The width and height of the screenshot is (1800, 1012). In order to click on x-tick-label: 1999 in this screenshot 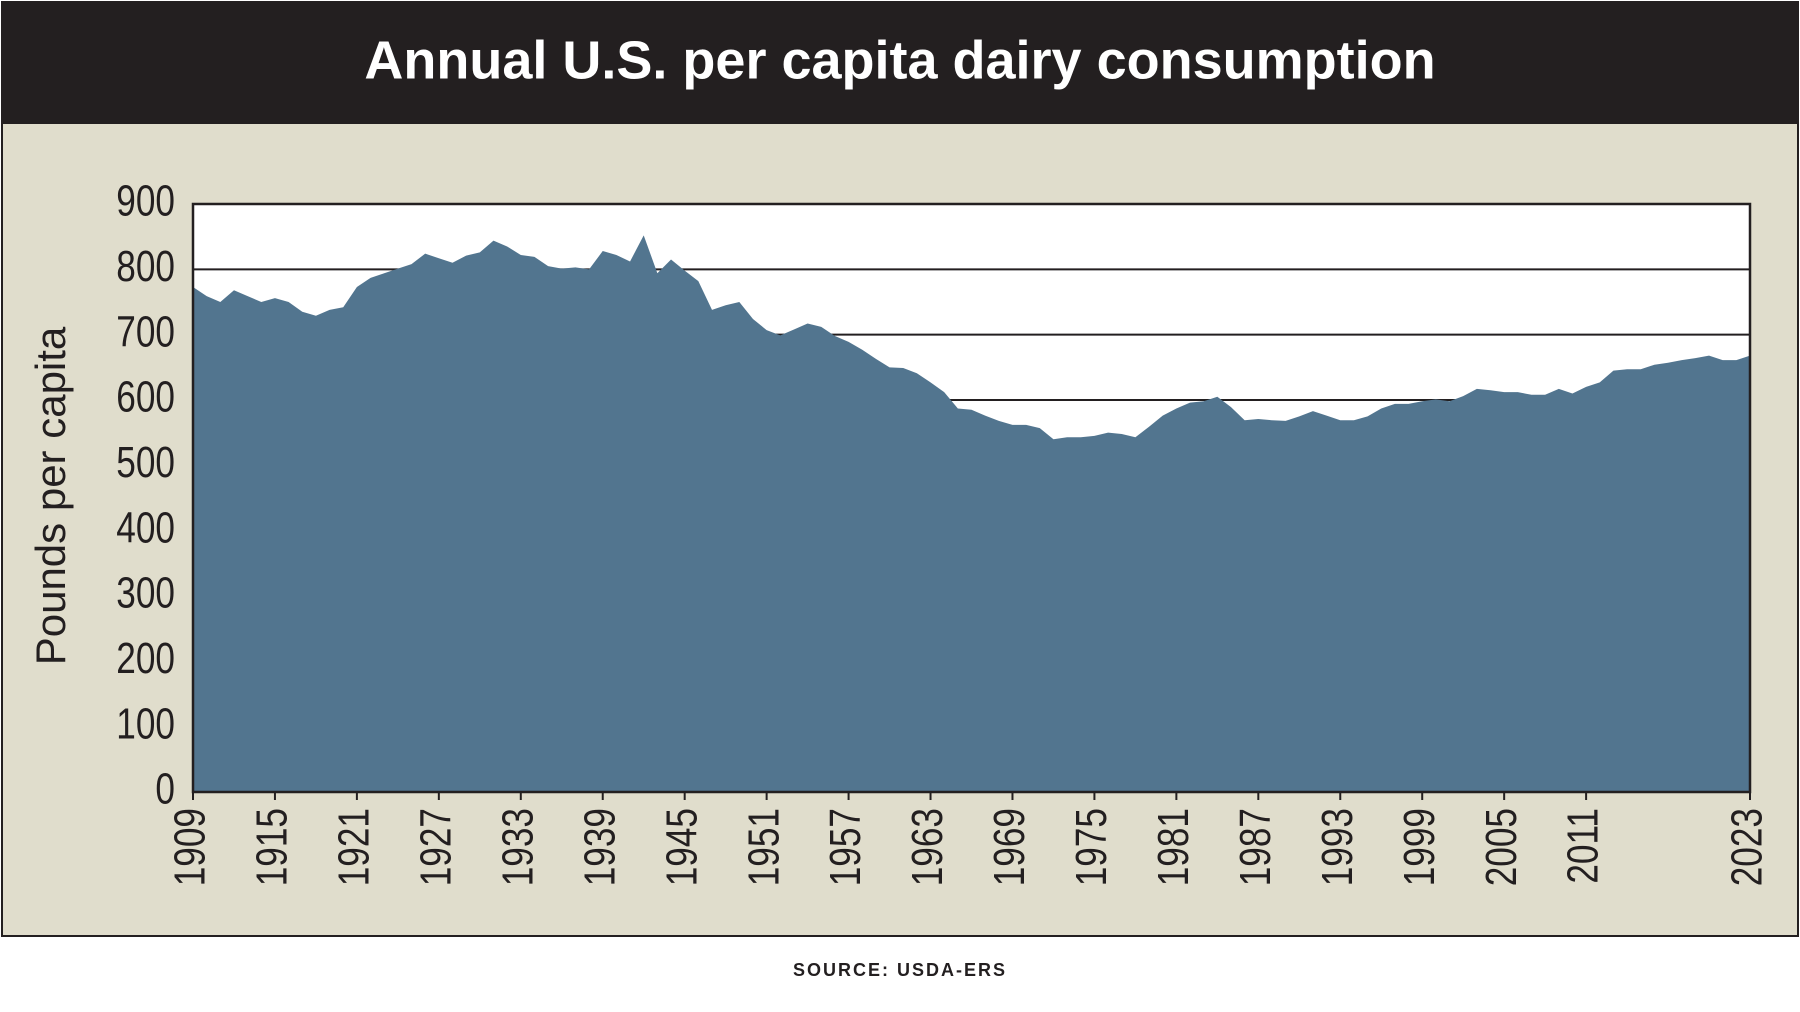, I will do `click(1419, 847)`.